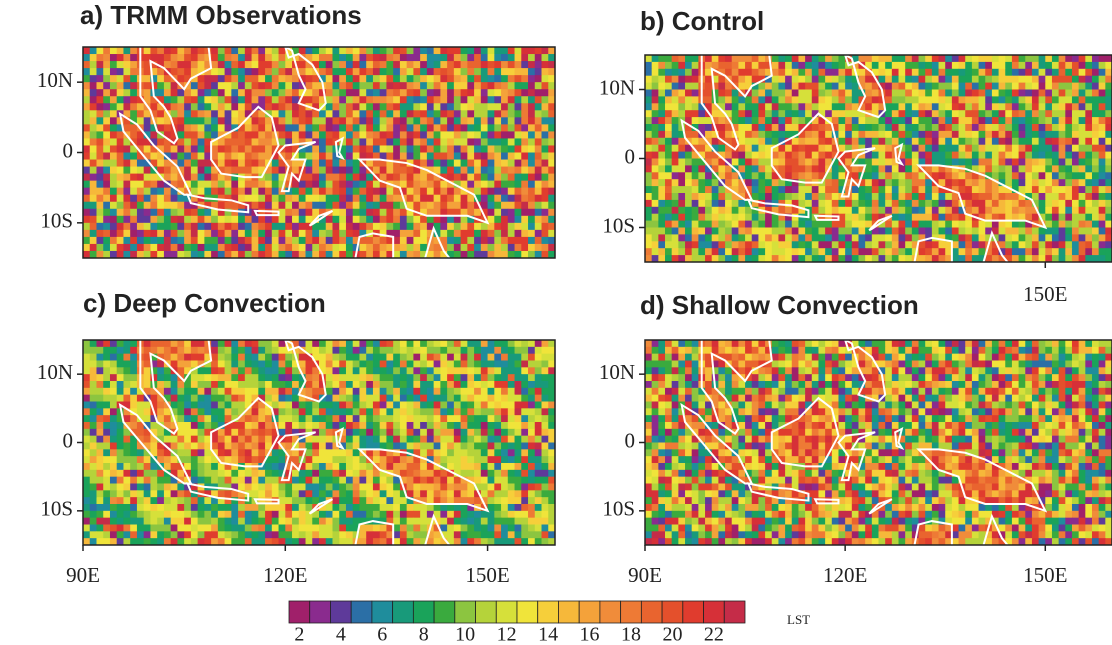 The height and width of the screenshot is (645, 1112). What do you see at coordinates (465, 634) in the screenshot?
I see `colorbar-tick-label: 10` at bounding box center [465, 634].